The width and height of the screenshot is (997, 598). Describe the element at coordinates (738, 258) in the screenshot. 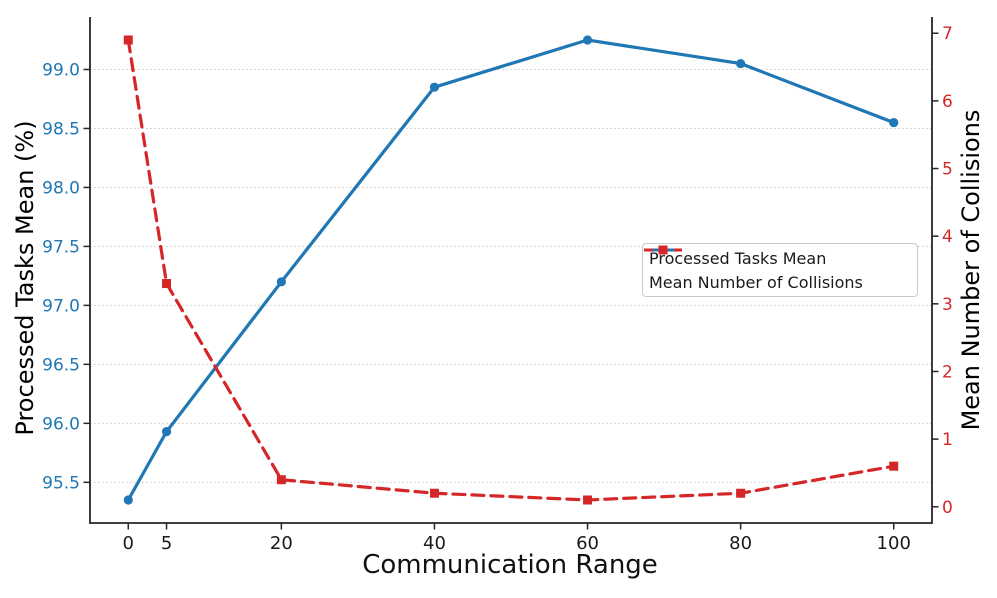

I see `legend-label-processed-tasks: Processed Tasks Mean` at that location.